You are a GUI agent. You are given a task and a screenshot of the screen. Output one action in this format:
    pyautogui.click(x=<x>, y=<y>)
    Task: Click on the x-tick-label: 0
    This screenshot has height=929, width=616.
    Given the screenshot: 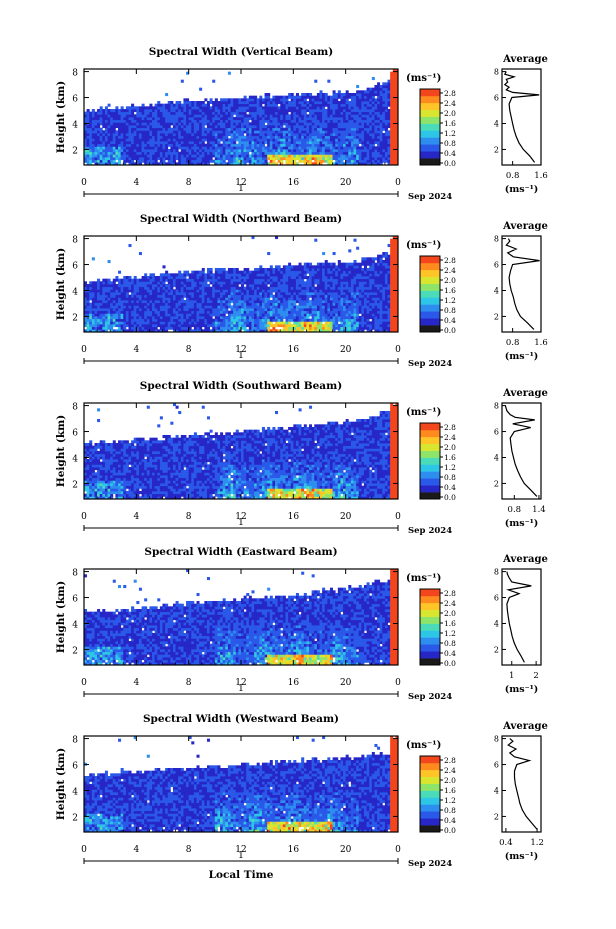 What is the action you would take?
    pyautogui.click(x=84, y=183)
    